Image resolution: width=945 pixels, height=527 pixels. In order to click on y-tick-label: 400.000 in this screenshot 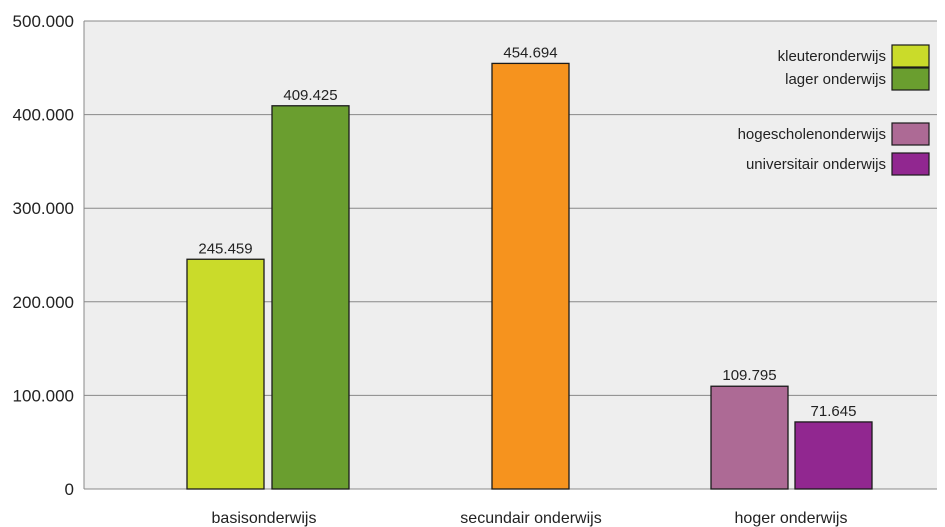, I will do `click(43, 115)`.